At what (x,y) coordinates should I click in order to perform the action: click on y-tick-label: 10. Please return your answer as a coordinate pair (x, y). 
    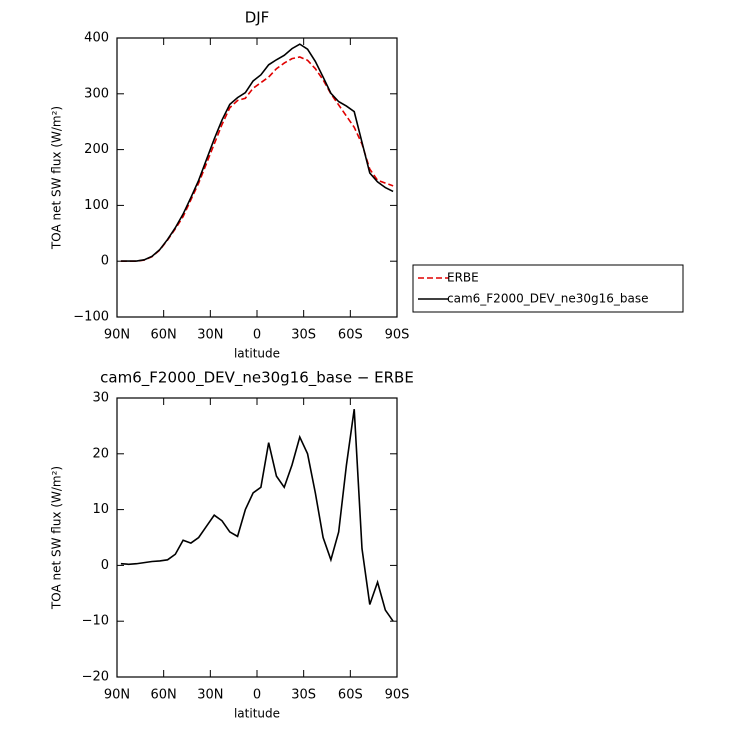
    Looking at the image, I should click on (100, 509).